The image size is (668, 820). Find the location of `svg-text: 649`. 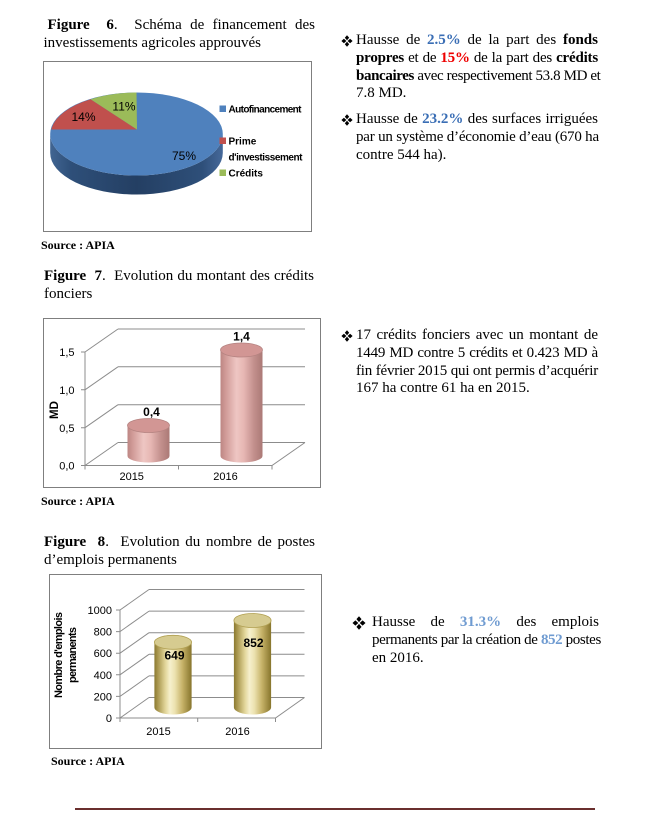

svg-text: 649 is located at coordinates (174, 656).